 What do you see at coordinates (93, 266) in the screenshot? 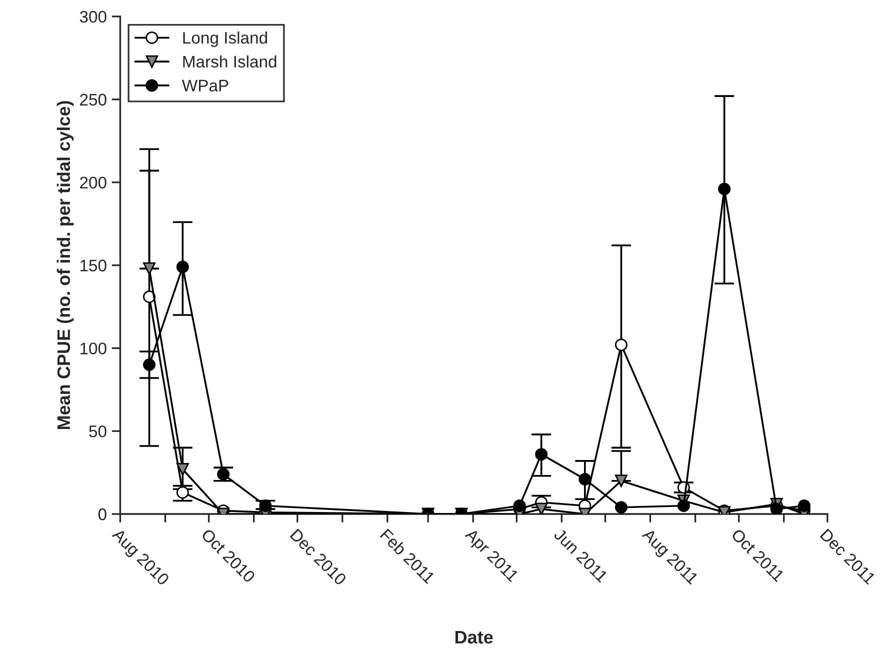
I see `y-tick-label: 150` at bounding box center [93, 266].